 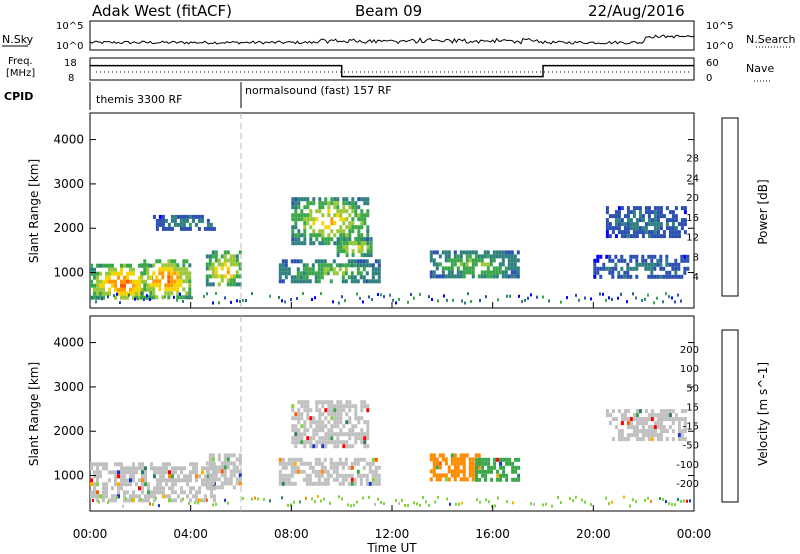 What do you see at coordinates (71, 78) in the screenshot?
I see `freq-tick-bottom: 8` at bounding box center [71, 78].